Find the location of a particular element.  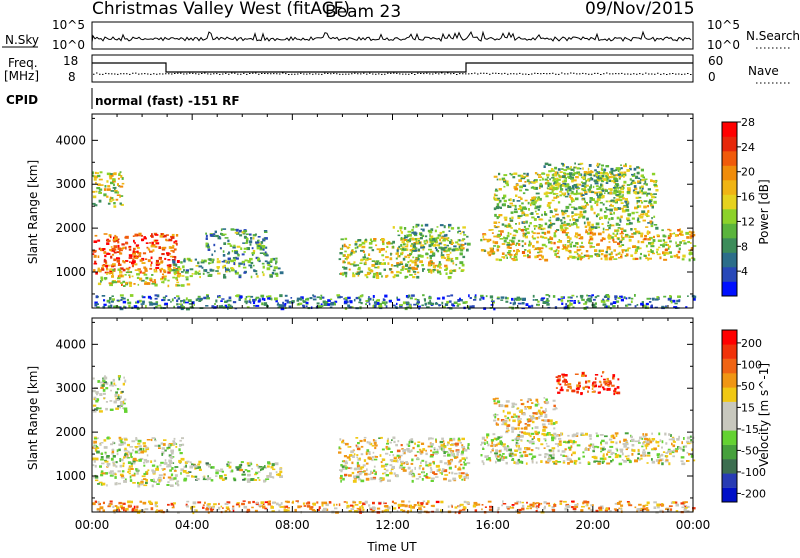

colorbar-tick-label: 20 is located at coordinates (748, 172).